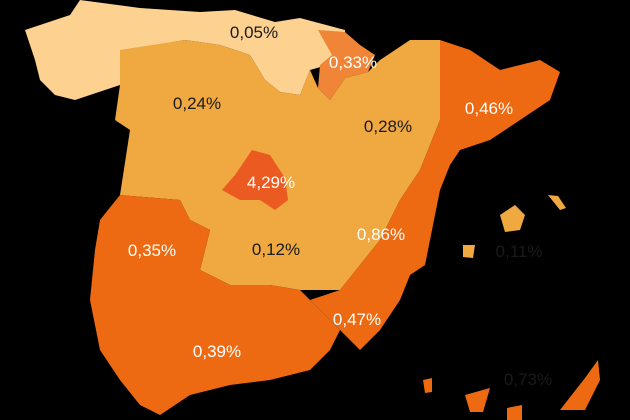  I want to click on region-label-cataluna: 0,46%, so click(489, 108).